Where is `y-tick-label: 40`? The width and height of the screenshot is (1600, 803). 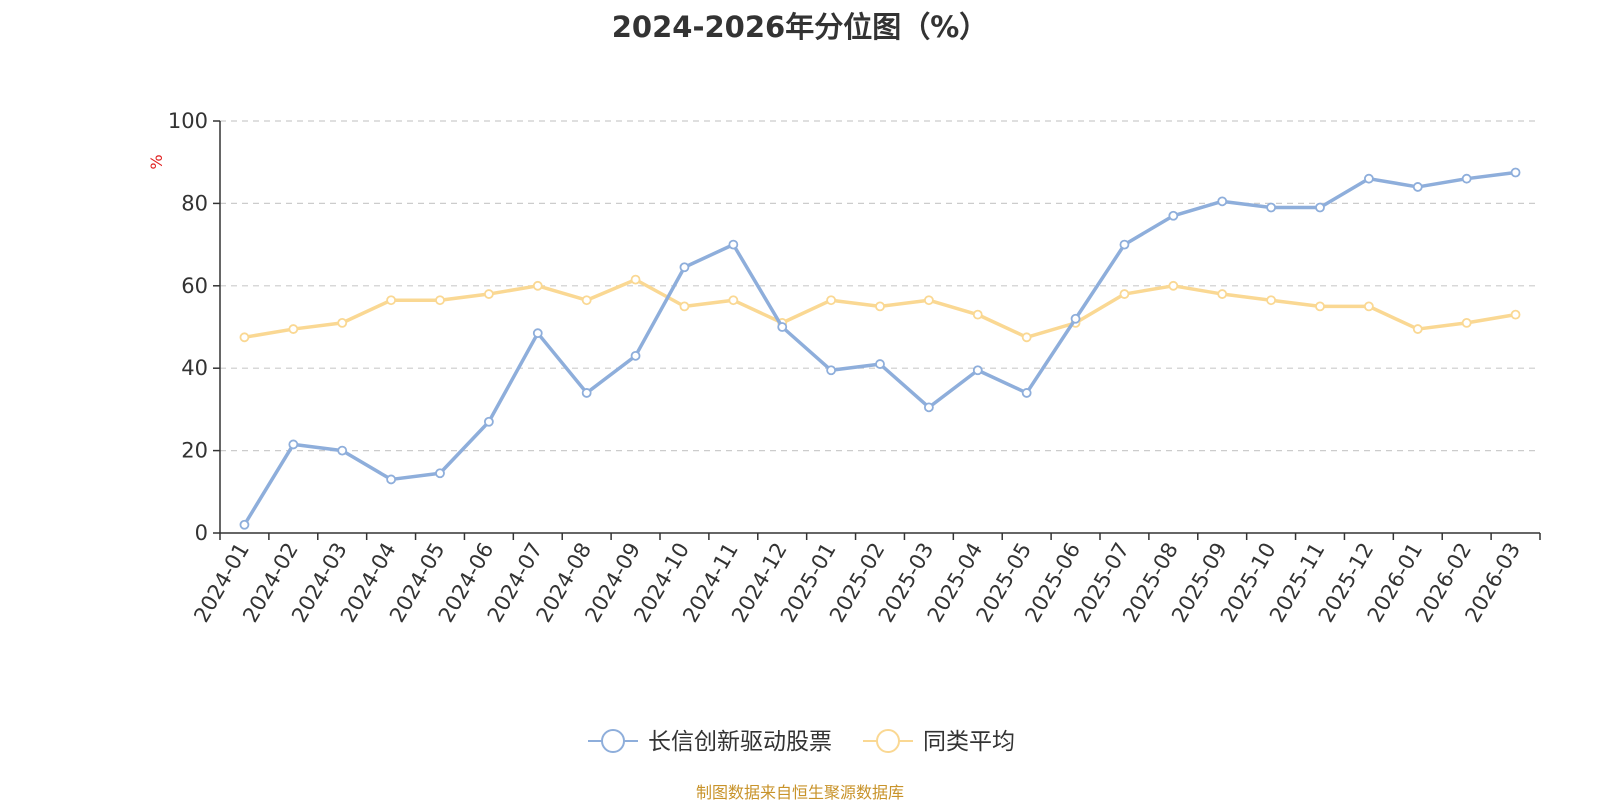 y-tick-label: 40 is located at coordinates (194, 368).